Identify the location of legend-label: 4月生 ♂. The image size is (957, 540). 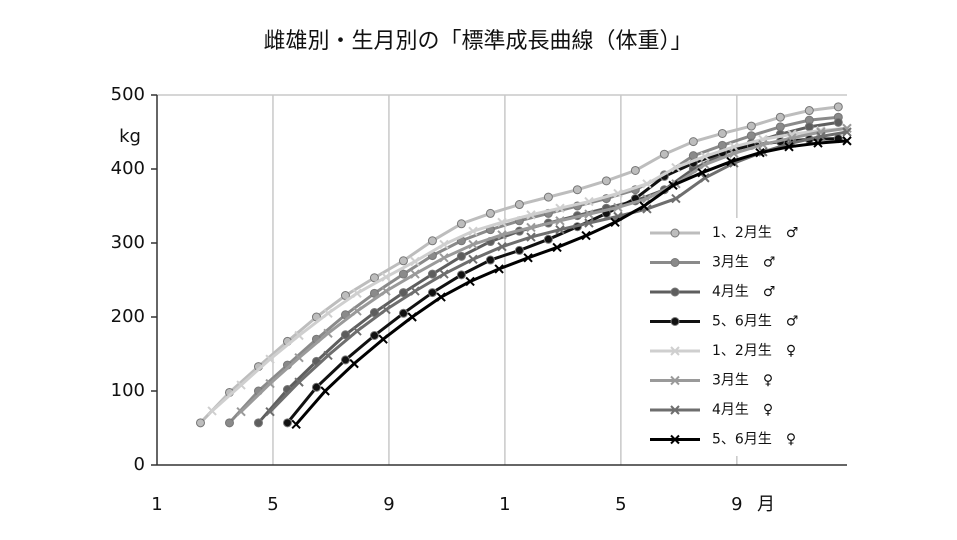
(743, 292).